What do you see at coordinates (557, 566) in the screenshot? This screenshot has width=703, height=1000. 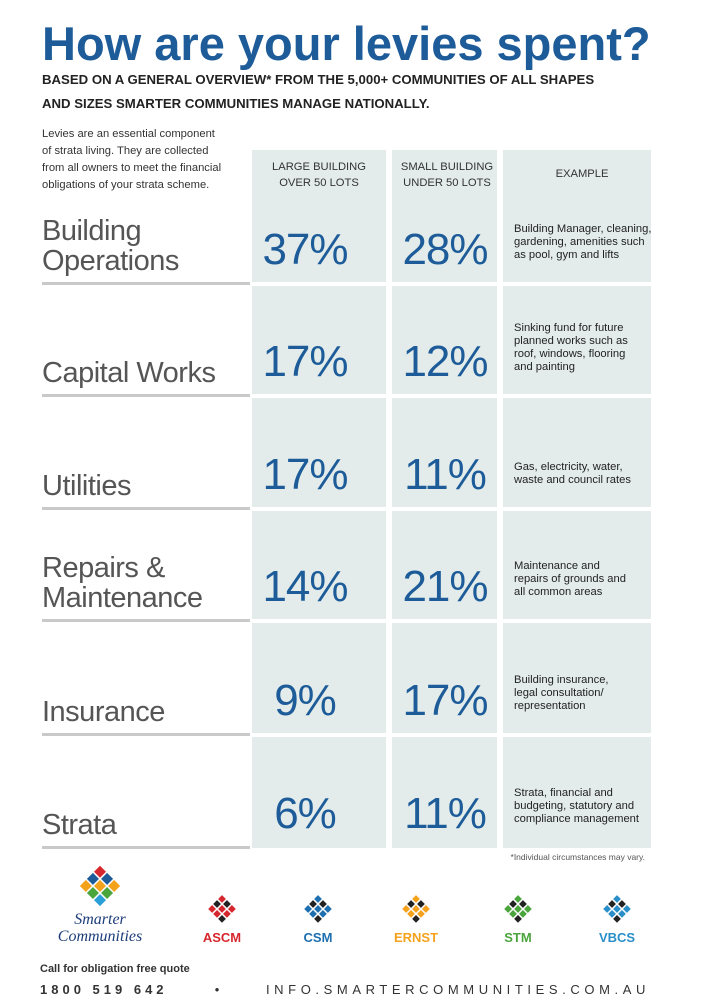 I see `example-text: Maintenance and` at bounding box center [557, 566].